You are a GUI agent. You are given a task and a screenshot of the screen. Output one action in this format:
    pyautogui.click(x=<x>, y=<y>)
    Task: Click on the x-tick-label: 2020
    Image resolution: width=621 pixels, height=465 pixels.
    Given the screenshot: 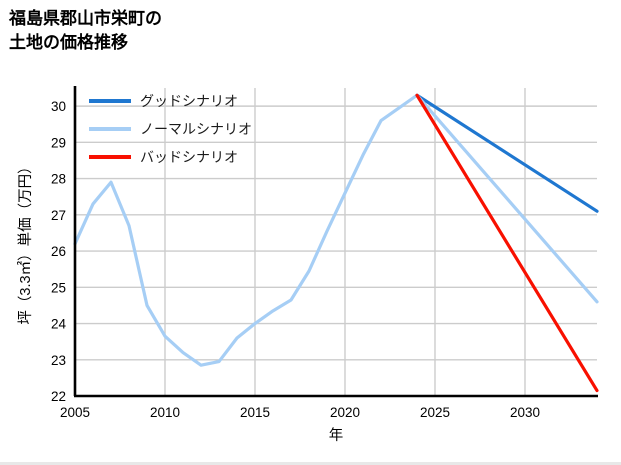 What is the action you would take?
    pyautogui.click(x=345, y=412)
    